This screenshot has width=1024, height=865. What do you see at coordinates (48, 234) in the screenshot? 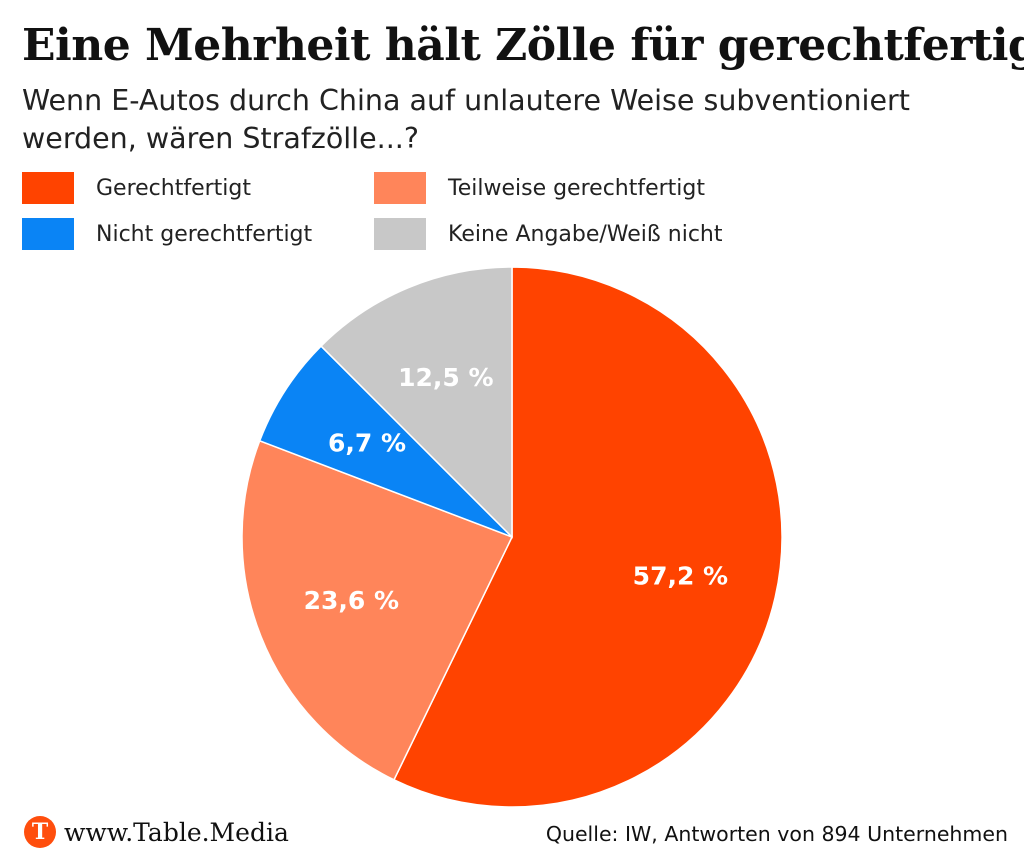
I see `legend-swatch-nicht-gerechtfertigt` at bounding box center [48, 234].